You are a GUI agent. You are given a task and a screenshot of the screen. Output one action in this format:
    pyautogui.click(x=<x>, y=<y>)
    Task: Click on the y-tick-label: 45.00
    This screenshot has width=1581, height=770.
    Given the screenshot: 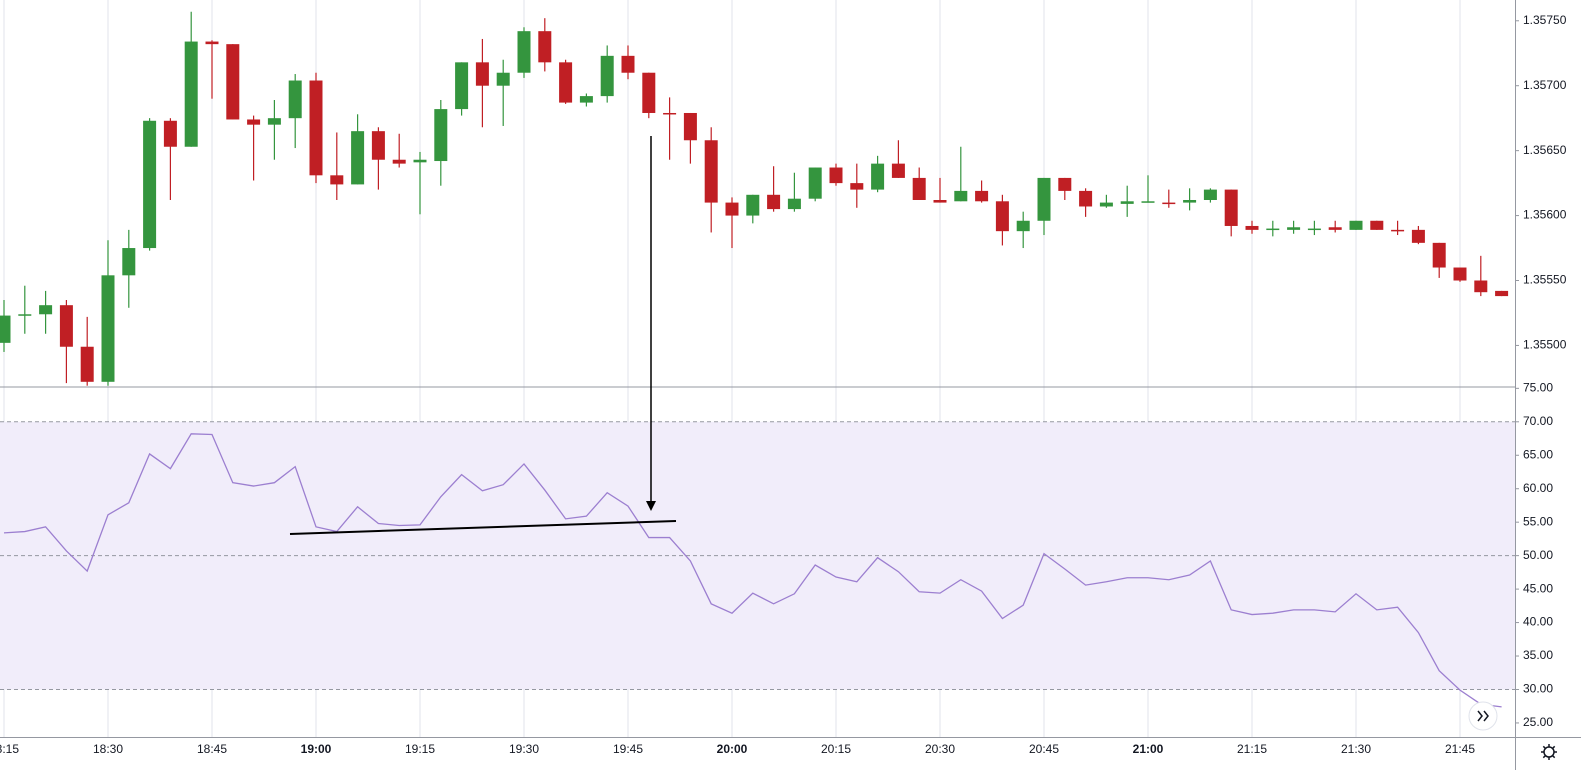 What is the action you would take?
    pyautogui.click(x=1538, y=588)
    